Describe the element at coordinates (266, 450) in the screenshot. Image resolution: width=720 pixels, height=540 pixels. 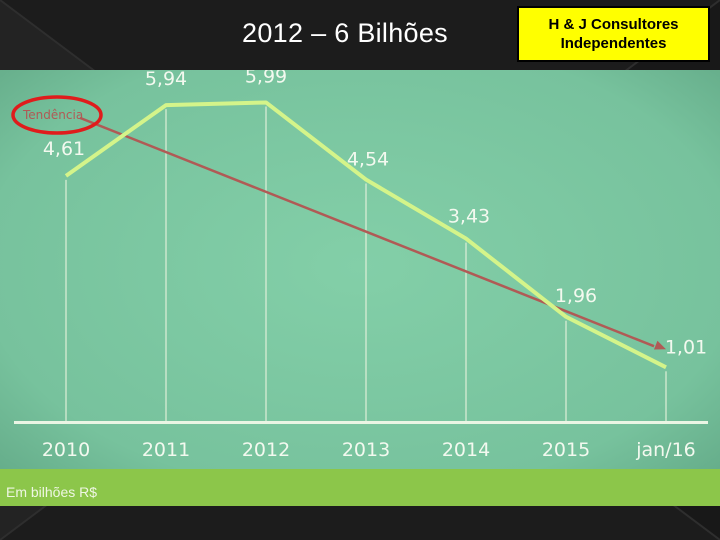
I see `x-tick-label: 2012` at that location.